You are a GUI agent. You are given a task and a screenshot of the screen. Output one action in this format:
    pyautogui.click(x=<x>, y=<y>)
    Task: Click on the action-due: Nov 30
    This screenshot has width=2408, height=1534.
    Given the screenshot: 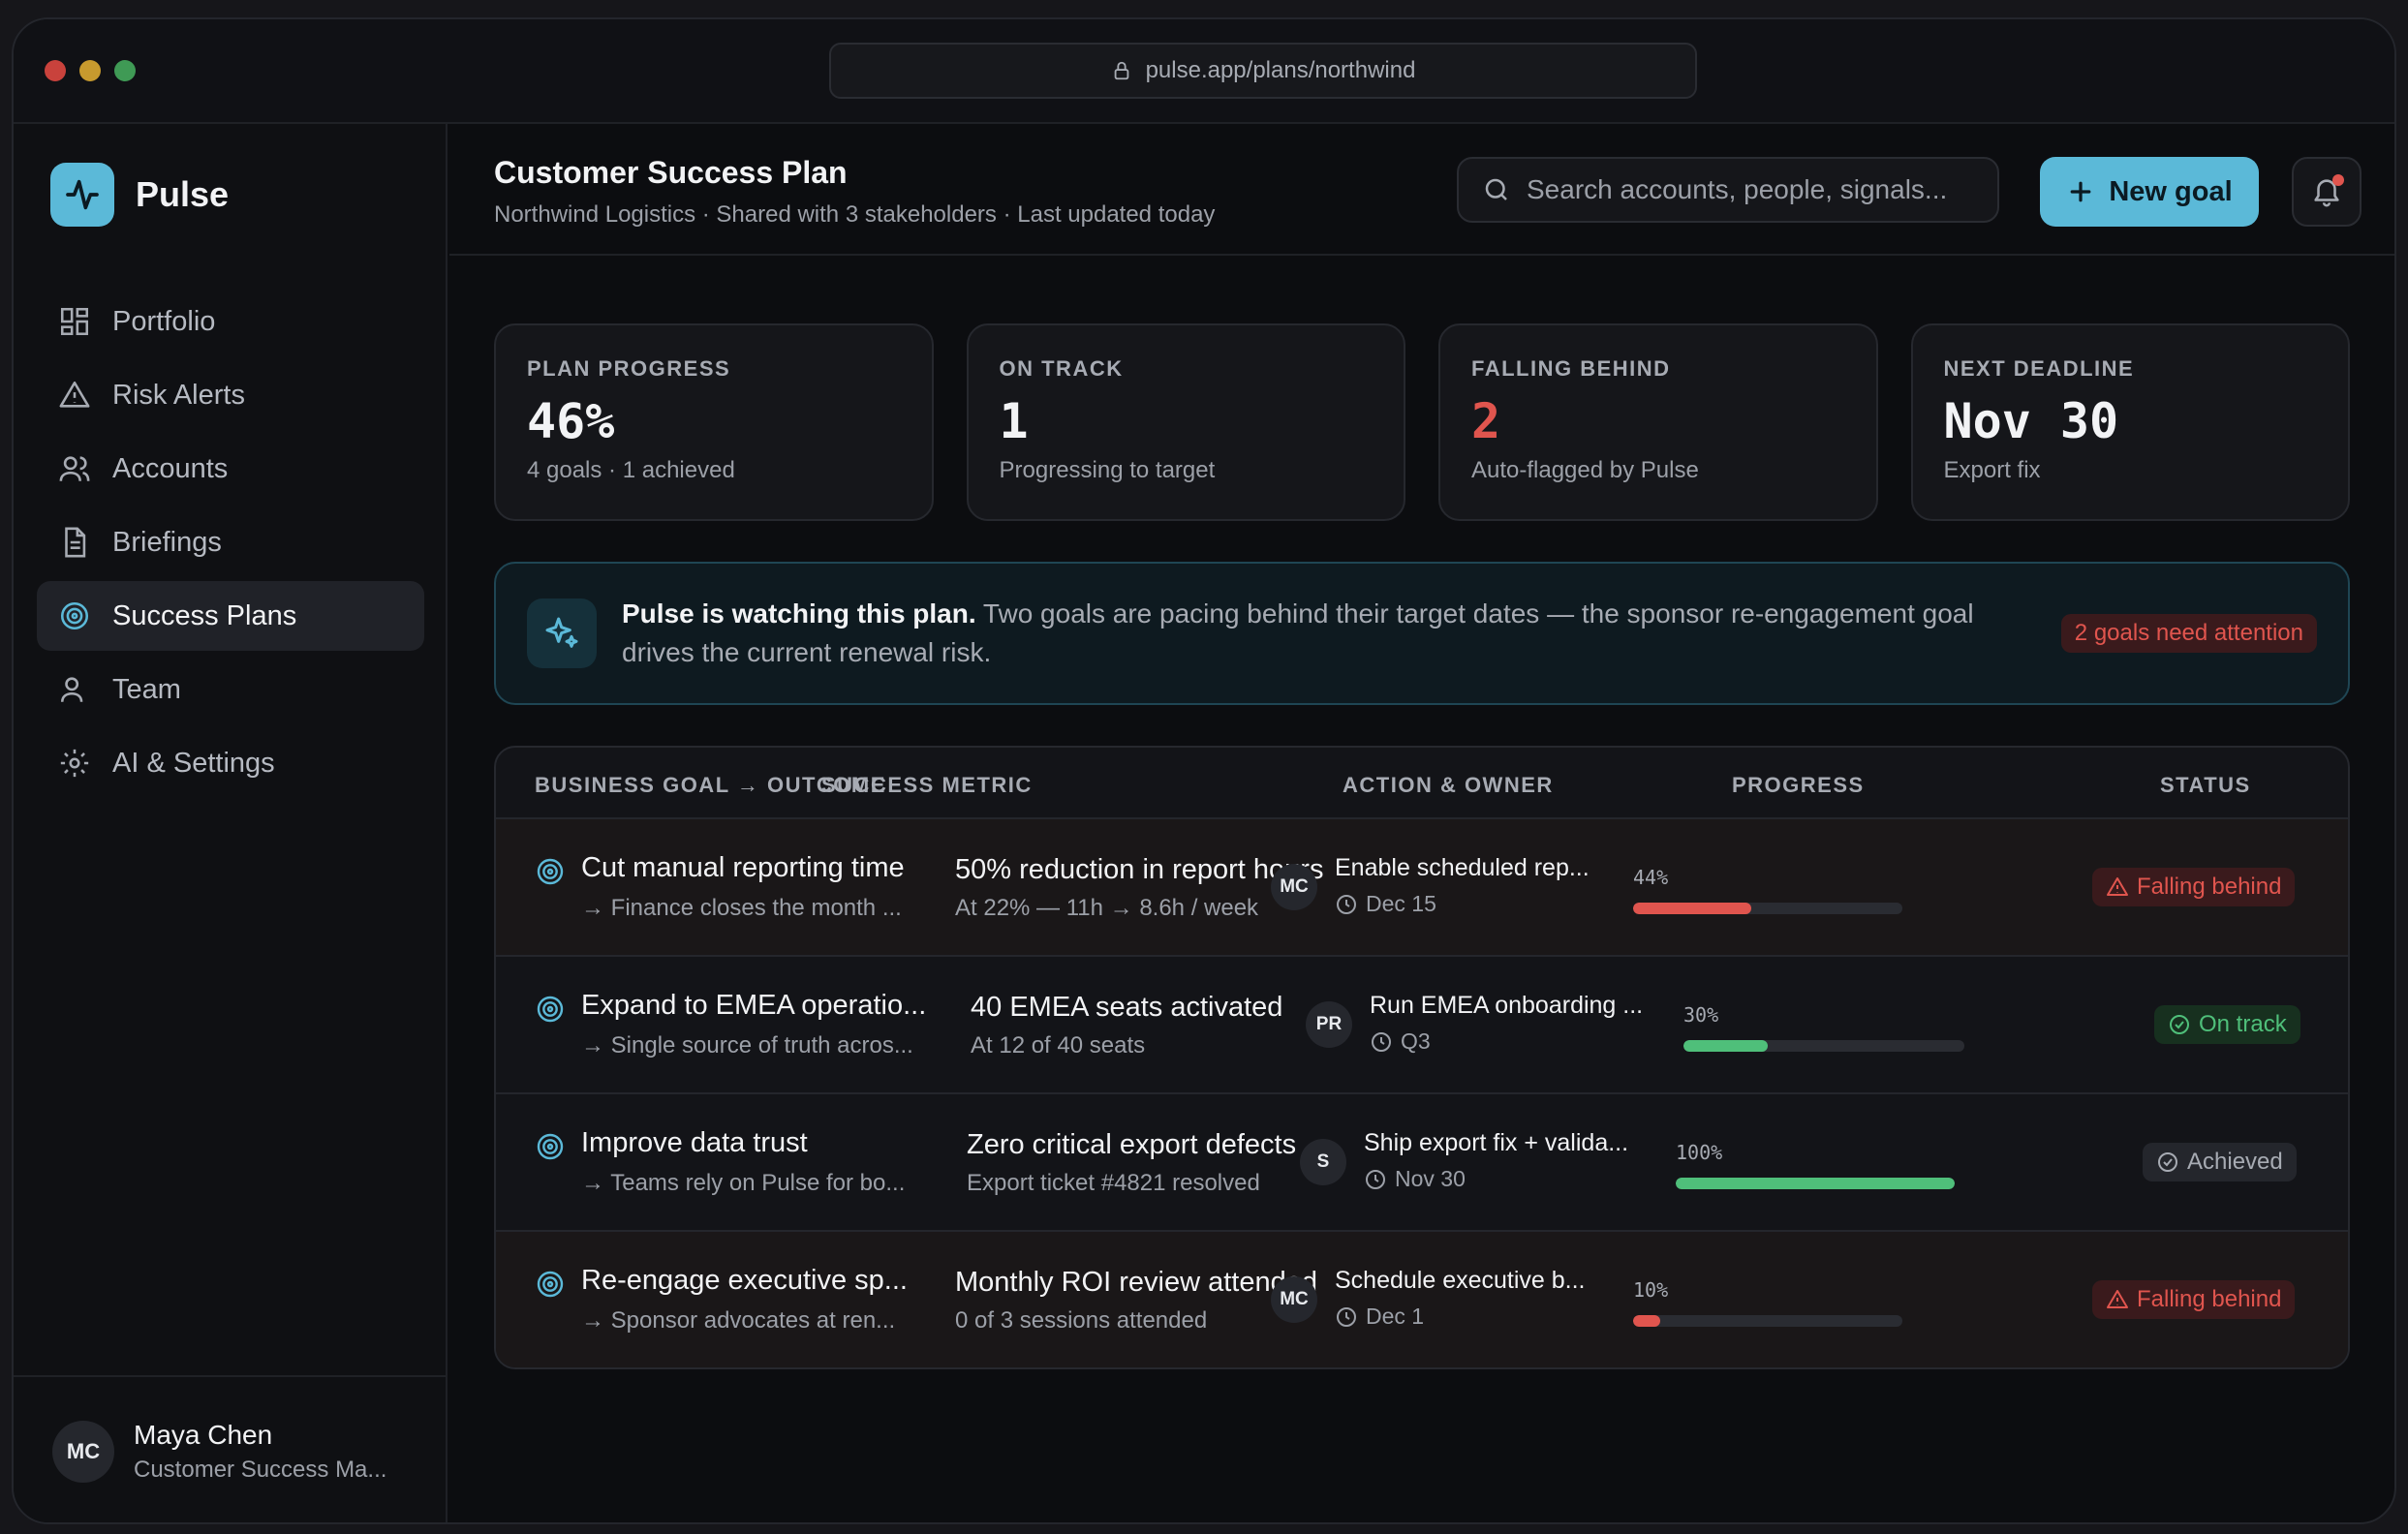 What is the action you would take?
    pyautogui.click(x=1415, y=1179)
    